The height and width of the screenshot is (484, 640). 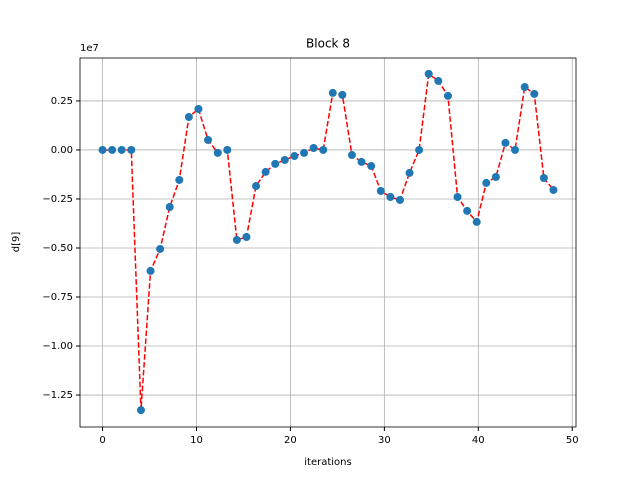 I want to click on y-tick-label: −0.50, so click(x=57, y=248).